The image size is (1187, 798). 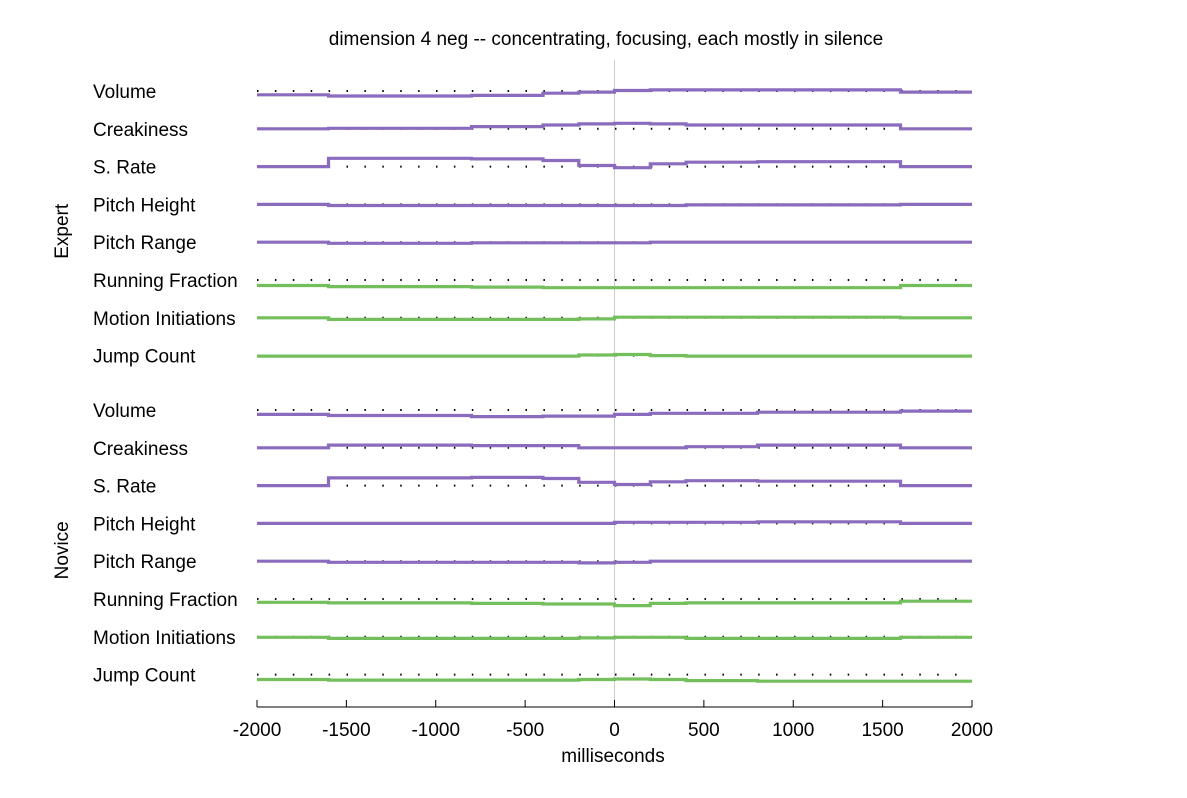 I want to click on x-axis-label: milliseconds, so click(x=612, y=756).